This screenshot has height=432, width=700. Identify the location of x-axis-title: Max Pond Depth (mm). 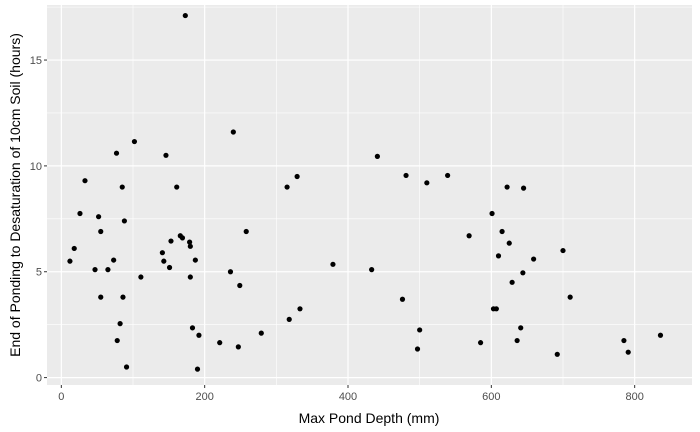
(369, 418).